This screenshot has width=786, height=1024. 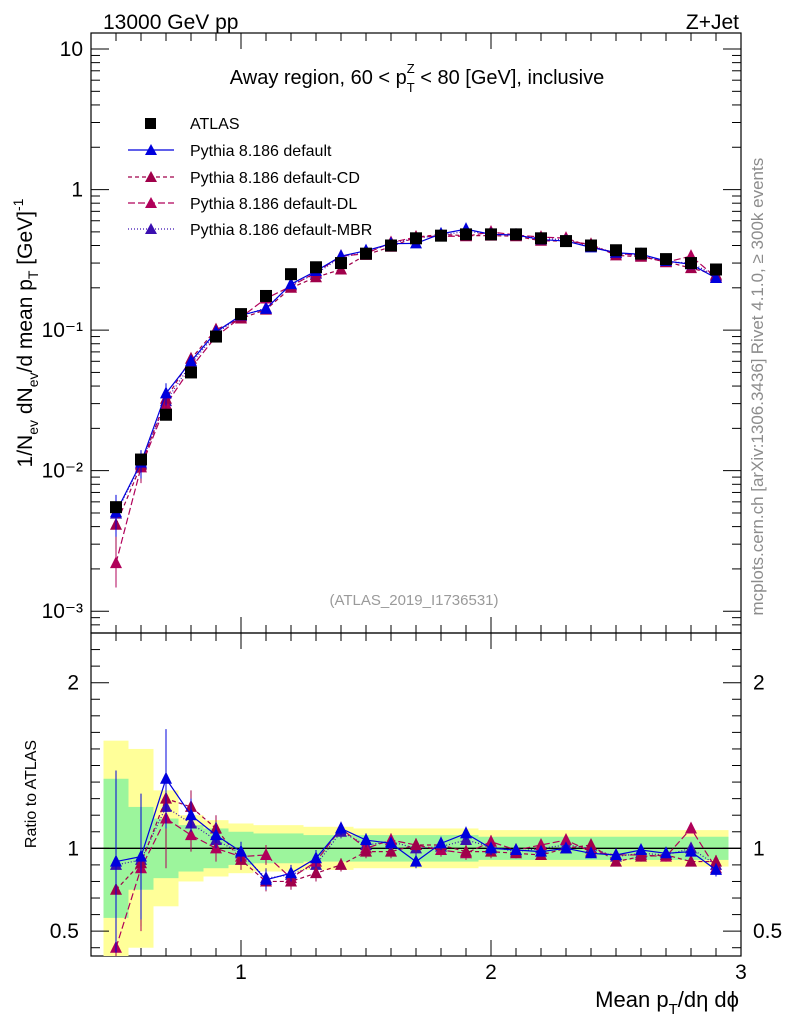 I want to click on legend-cd-label: Pythia 8.186 default-CD, so click(x=275, y=178).